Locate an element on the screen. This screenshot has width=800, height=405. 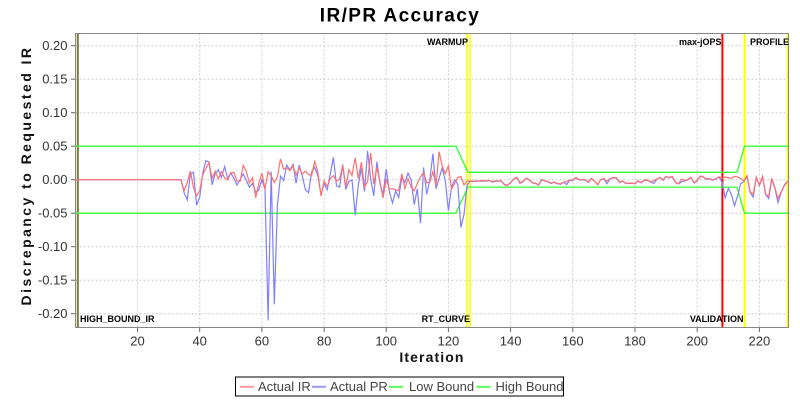
svg-text: 0.15 is located at coordinates (54, 79).